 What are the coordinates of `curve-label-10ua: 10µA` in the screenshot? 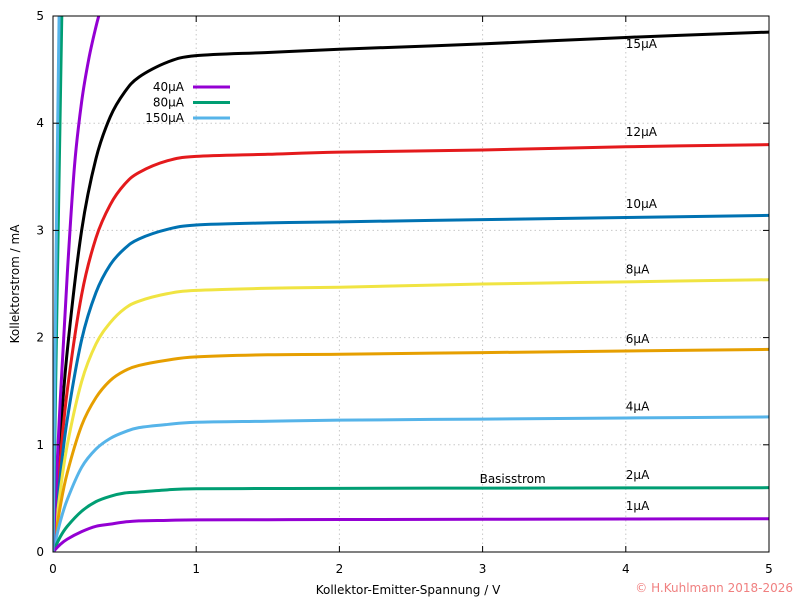 It's located at (642, 204).